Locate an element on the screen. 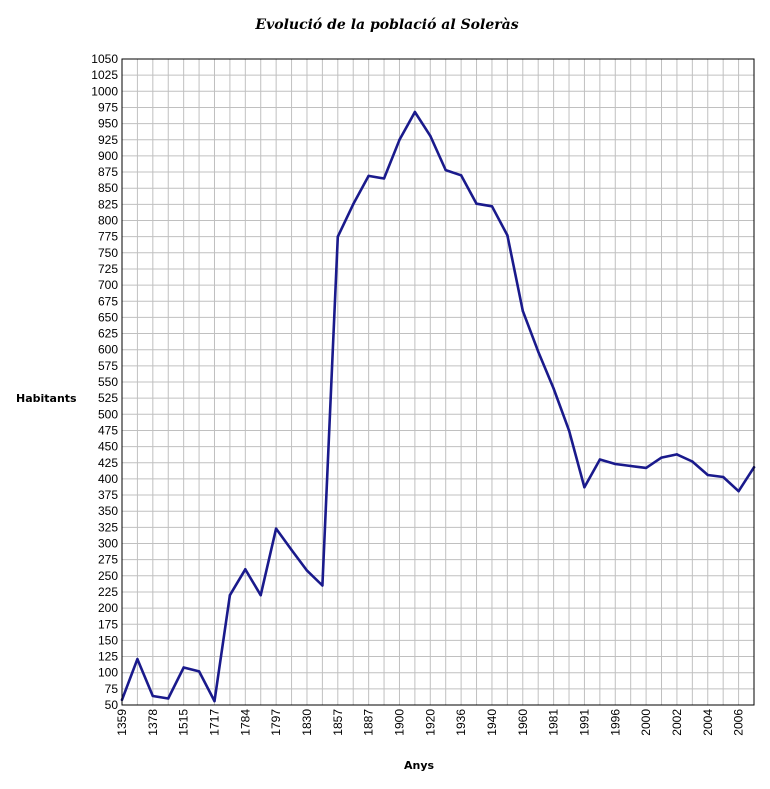  x-tick-label: 1920 is located at coordinates (430, 722).